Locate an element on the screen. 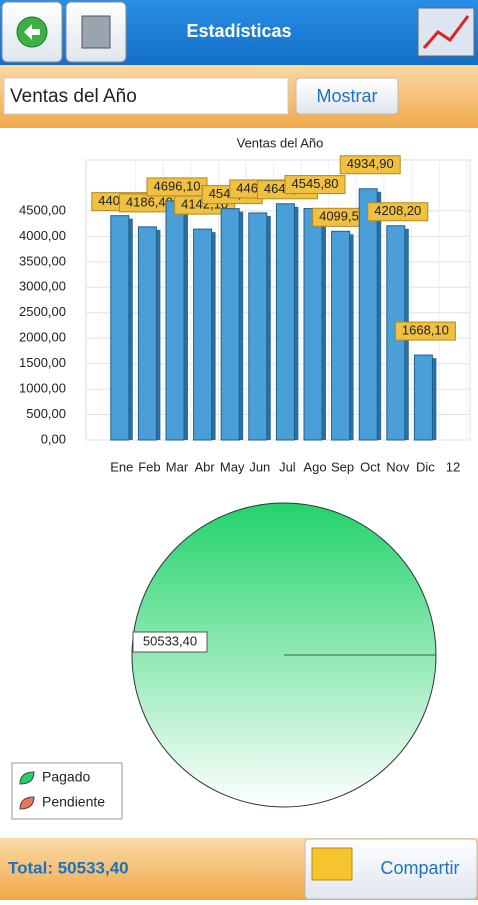  x-tick-label: Ene is located at coordinates (121, 466).